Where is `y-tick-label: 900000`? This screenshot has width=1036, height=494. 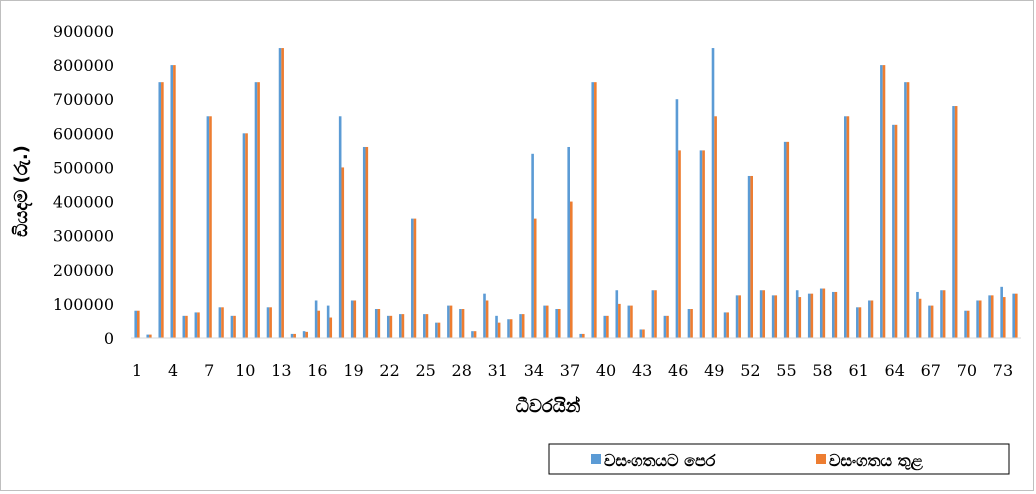 y-tick-label: 900000 is located at coordinates (83, 31).